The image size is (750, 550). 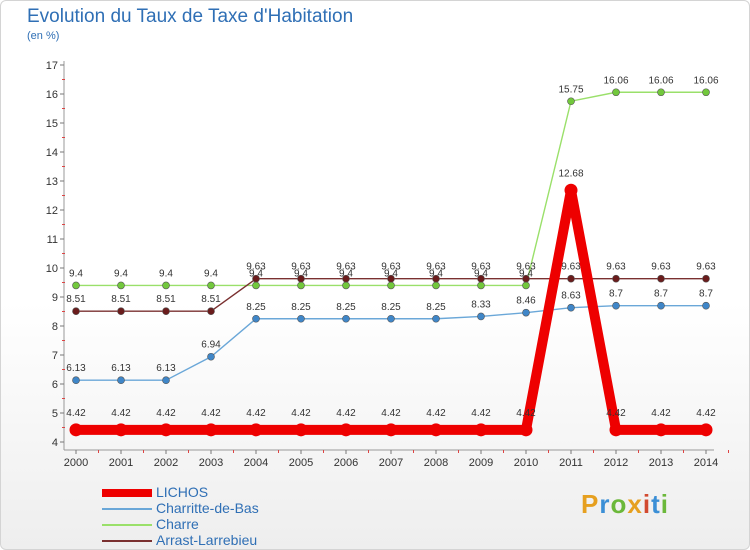 I want to click on logo-letter: i, so click(x=664, y=504).